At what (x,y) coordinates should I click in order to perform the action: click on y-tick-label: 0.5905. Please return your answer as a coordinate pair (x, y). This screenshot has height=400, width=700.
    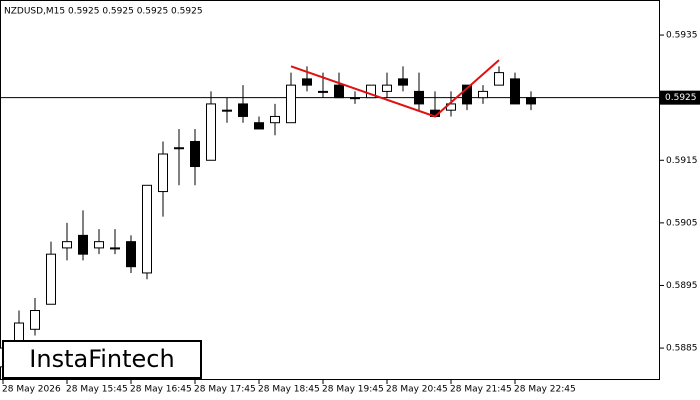
    Looking at the image, I should click on (682, 223).